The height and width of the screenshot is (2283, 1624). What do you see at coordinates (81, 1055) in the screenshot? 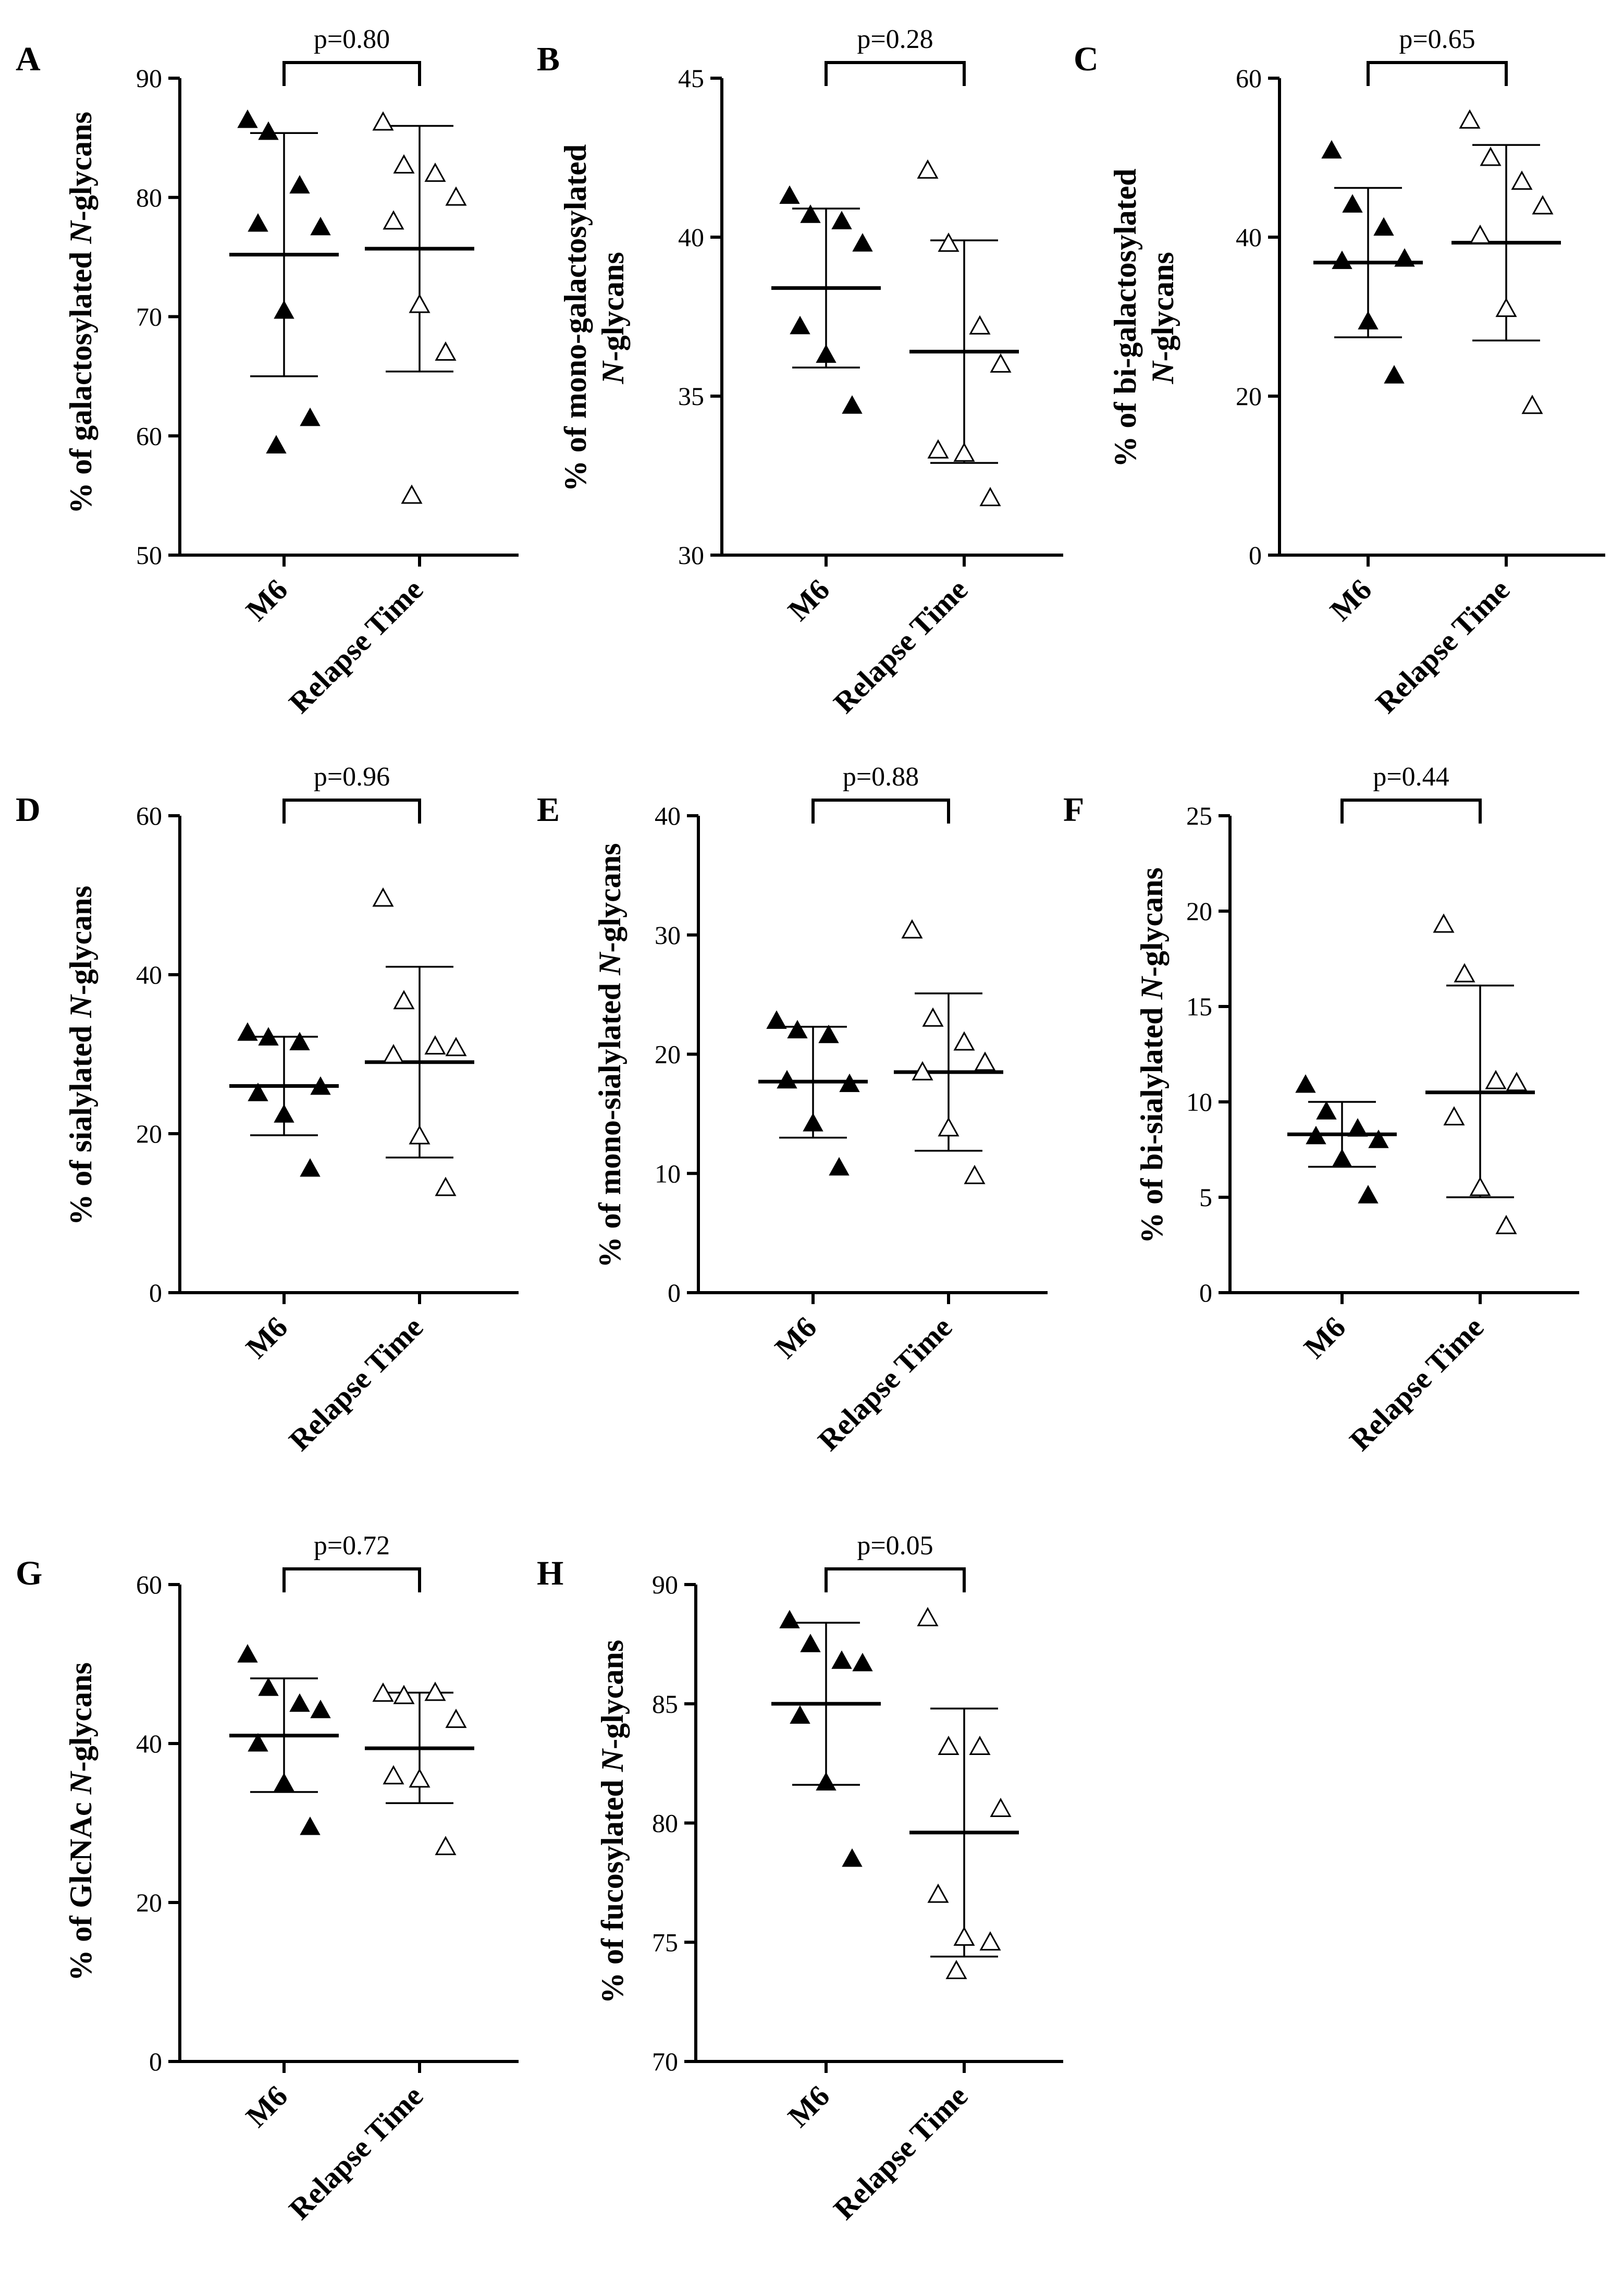
I see `y-axis-label: % of sialylated N-glycans` at bounding box center [81, 1055].